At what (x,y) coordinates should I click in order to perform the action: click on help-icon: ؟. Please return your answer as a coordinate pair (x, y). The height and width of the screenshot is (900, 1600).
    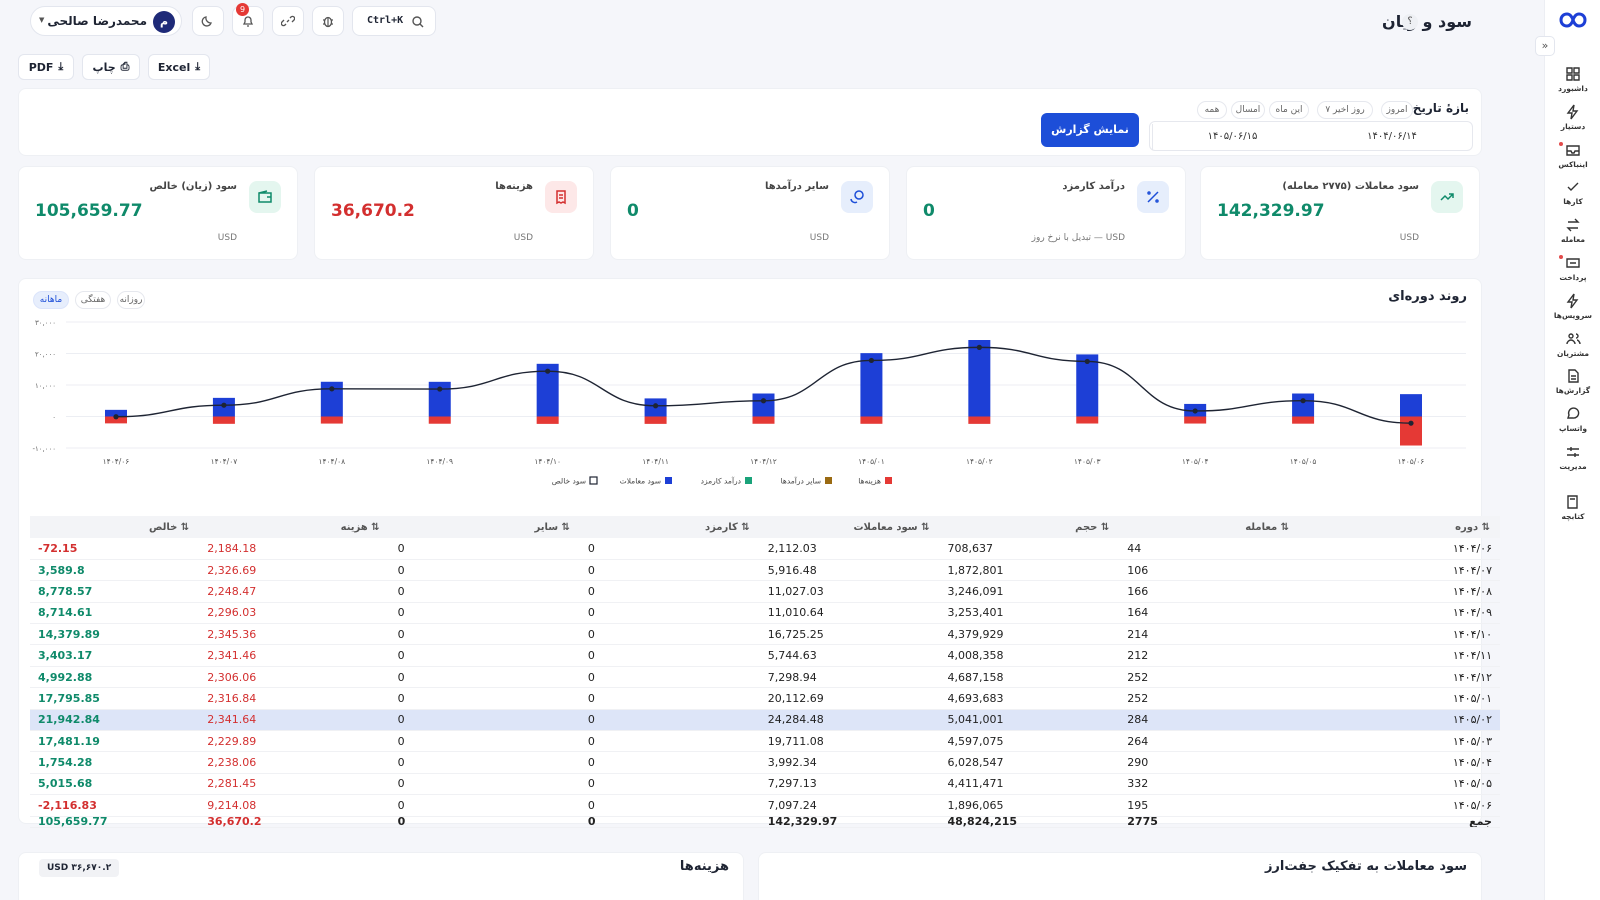
    Looking at the image, I should click on (1410, 22).